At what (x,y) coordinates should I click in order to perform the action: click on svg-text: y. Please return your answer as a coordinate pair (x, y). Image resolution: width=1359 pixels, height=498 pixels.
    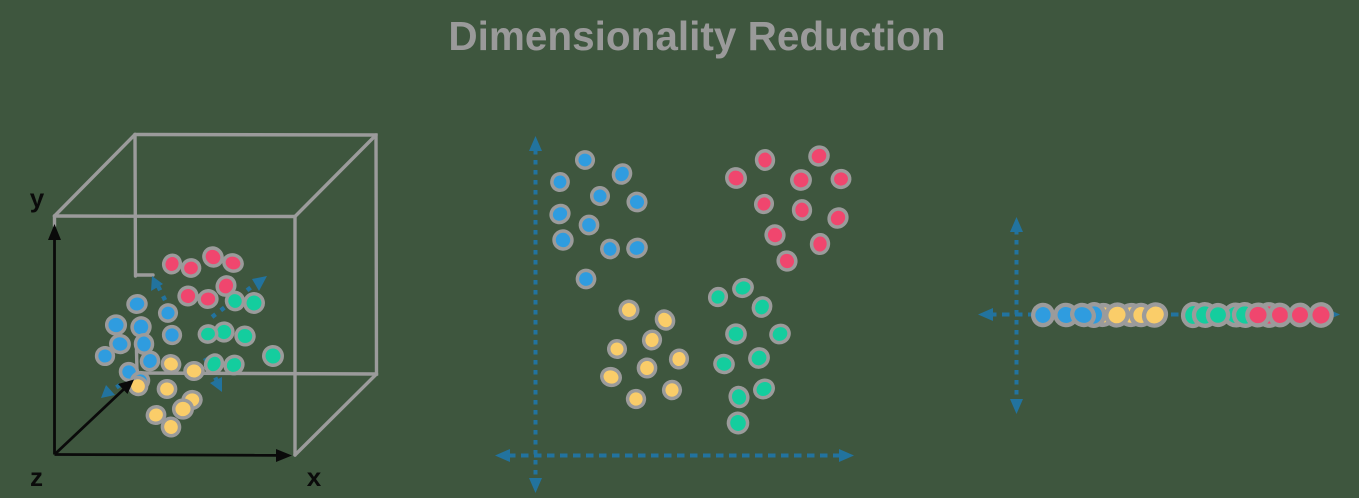
    Looking at the image, I should click on (37, 198).